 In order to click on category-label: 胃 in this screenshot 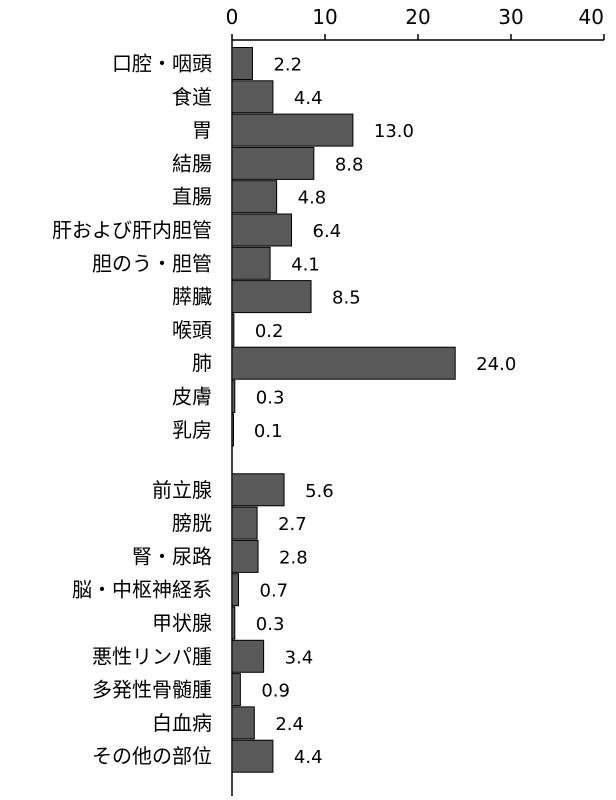, I will do `click(202, 130)`.